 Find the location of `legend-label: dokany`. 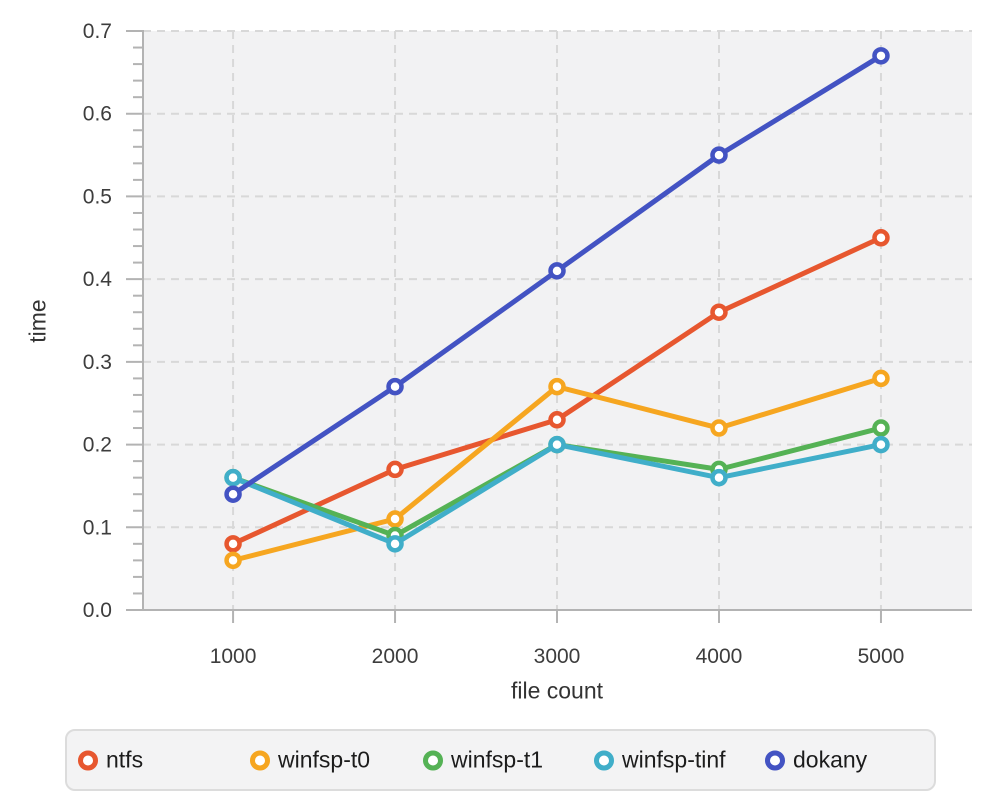

legend-label: dokany is located at coordinates (830, 759).